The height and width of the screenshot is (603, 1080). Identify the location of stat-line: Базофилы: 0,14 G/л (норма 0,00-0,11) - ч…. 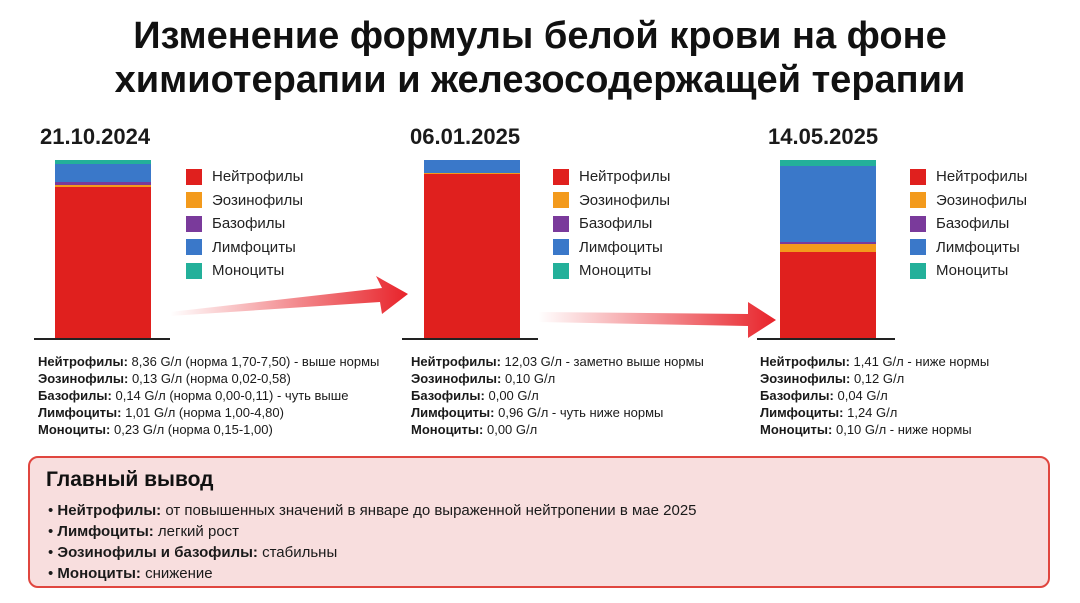
(208, 395).